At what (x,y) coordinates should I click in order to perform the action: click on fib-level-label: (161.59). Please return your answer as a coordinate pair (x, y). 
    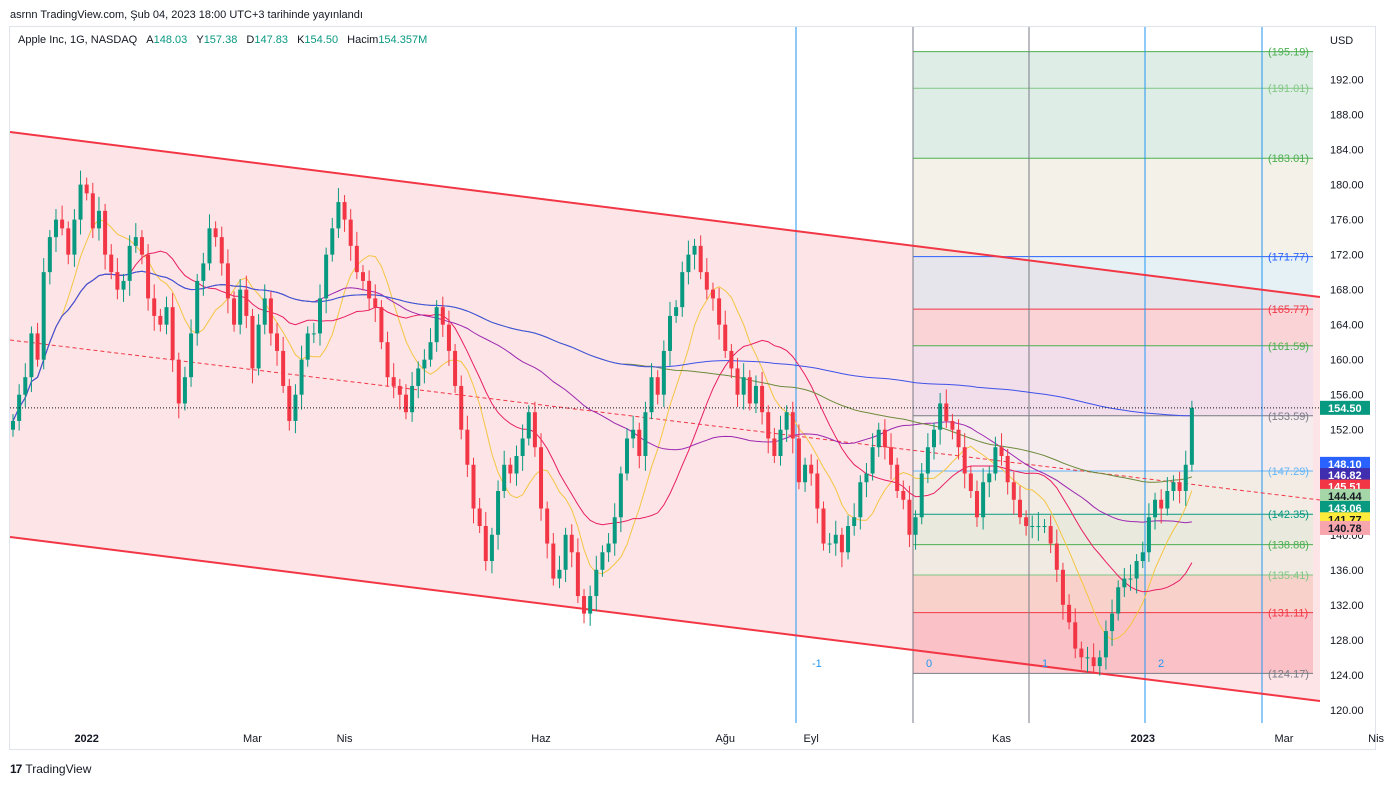
    Looking at the image, I should click on (1288, 347).